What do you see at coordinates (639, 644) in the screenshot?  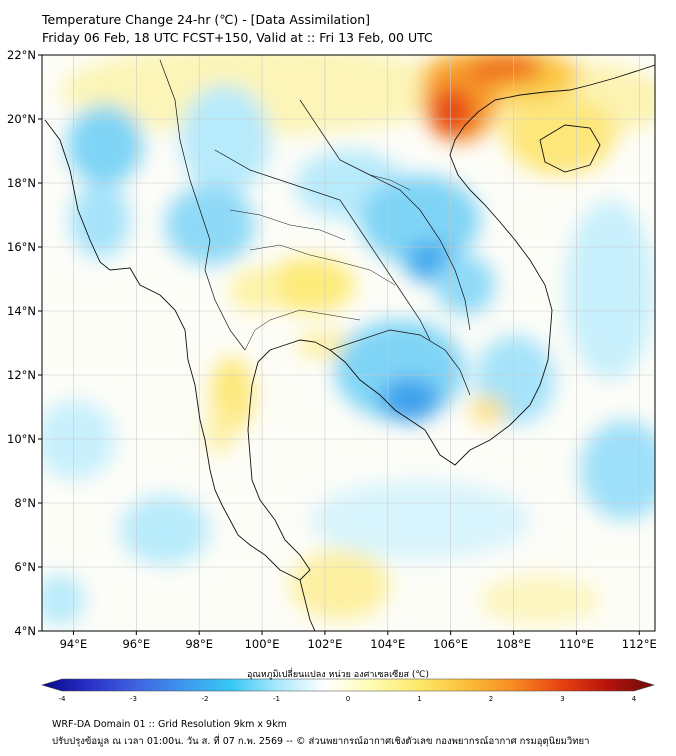 I see `lon-label: 112°E` at bounding box center [639, 644].